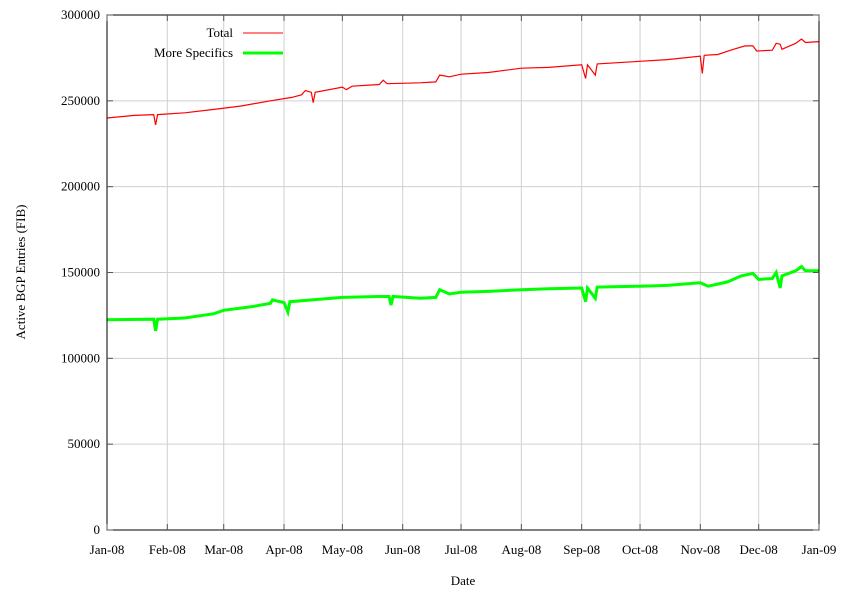 The image size is (846, 599). I want to click on y-tick-label: 150000, so click(80, 272).